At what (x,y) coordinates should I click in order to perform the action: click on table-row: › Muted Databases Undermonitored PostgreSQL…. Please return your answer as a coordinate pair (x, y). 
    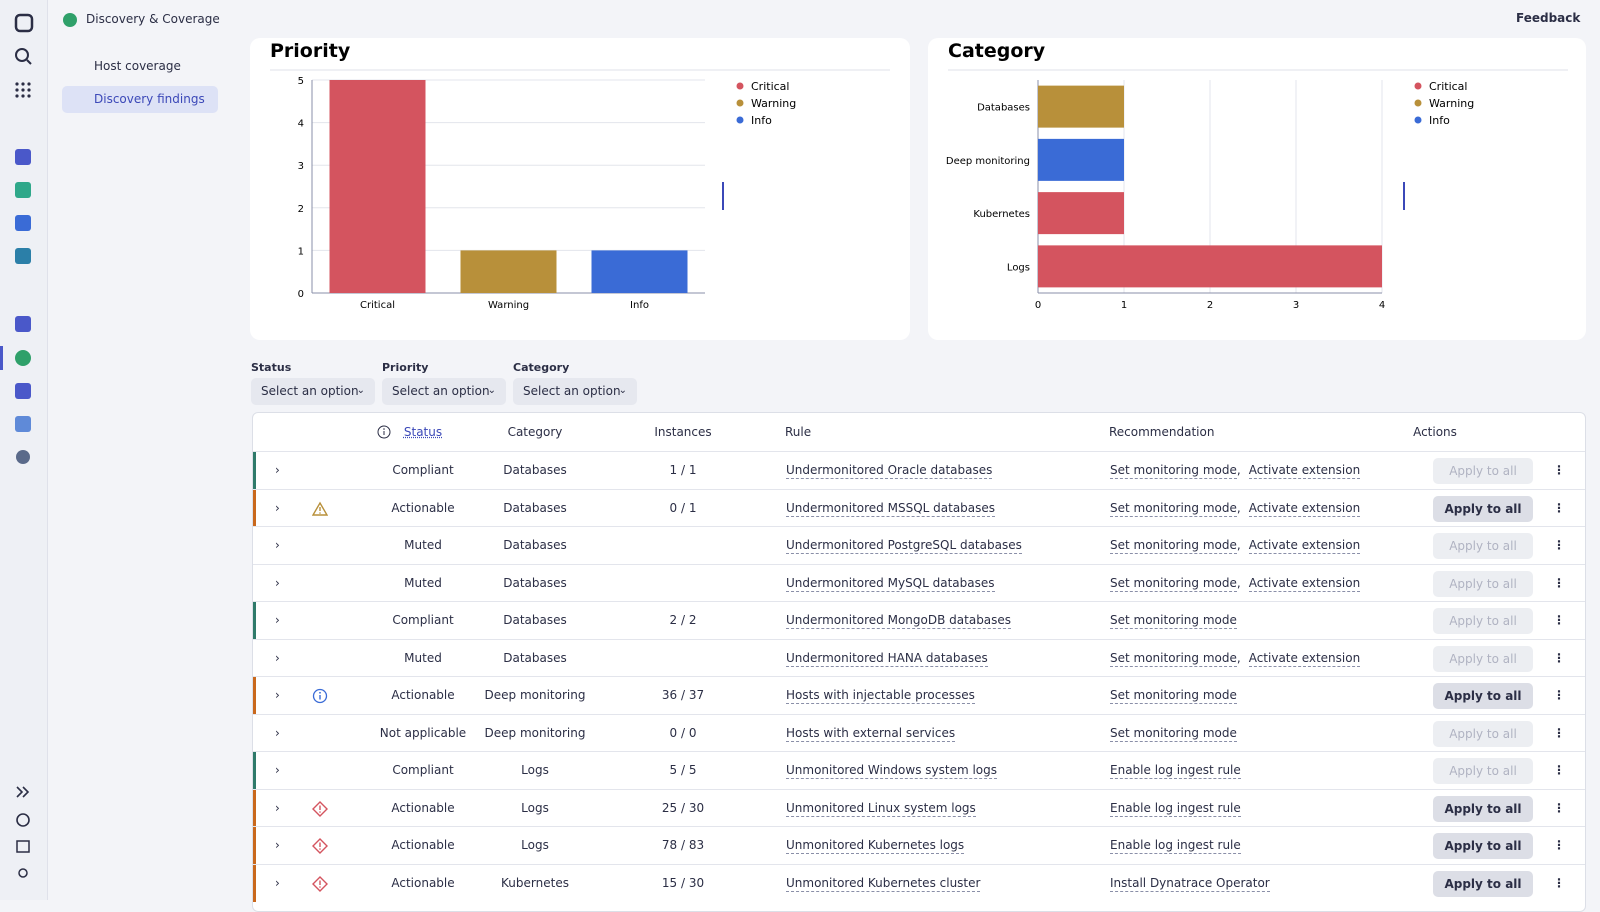
    Looking at the image, I should click on (919, 545).